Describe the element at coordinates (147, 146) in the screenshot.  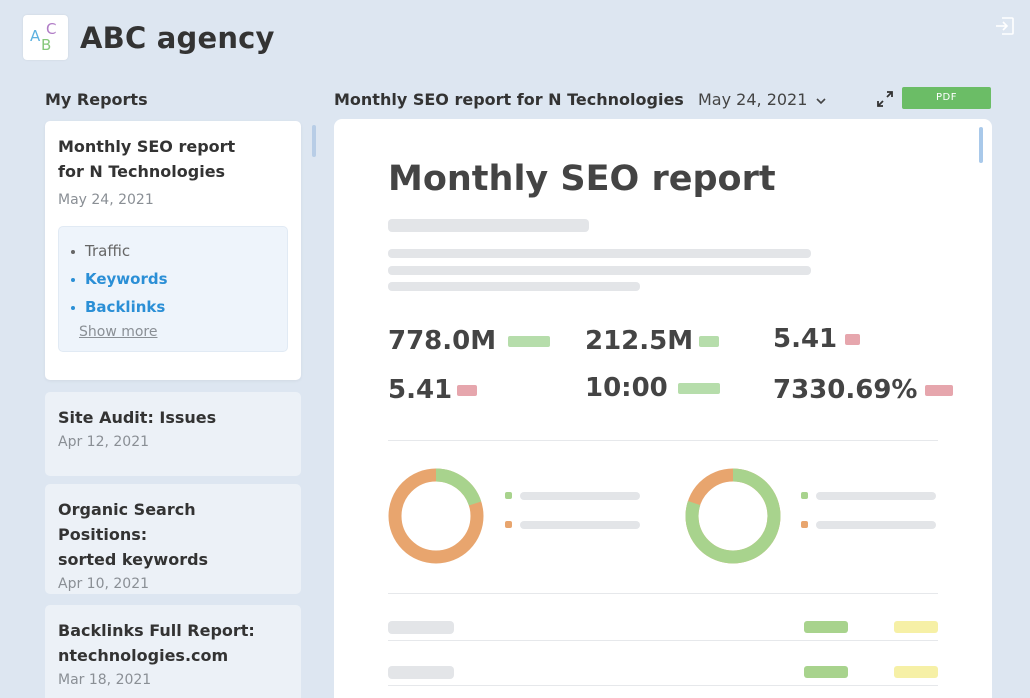
I see `report-title-line: Monthly SEO report` at that location.